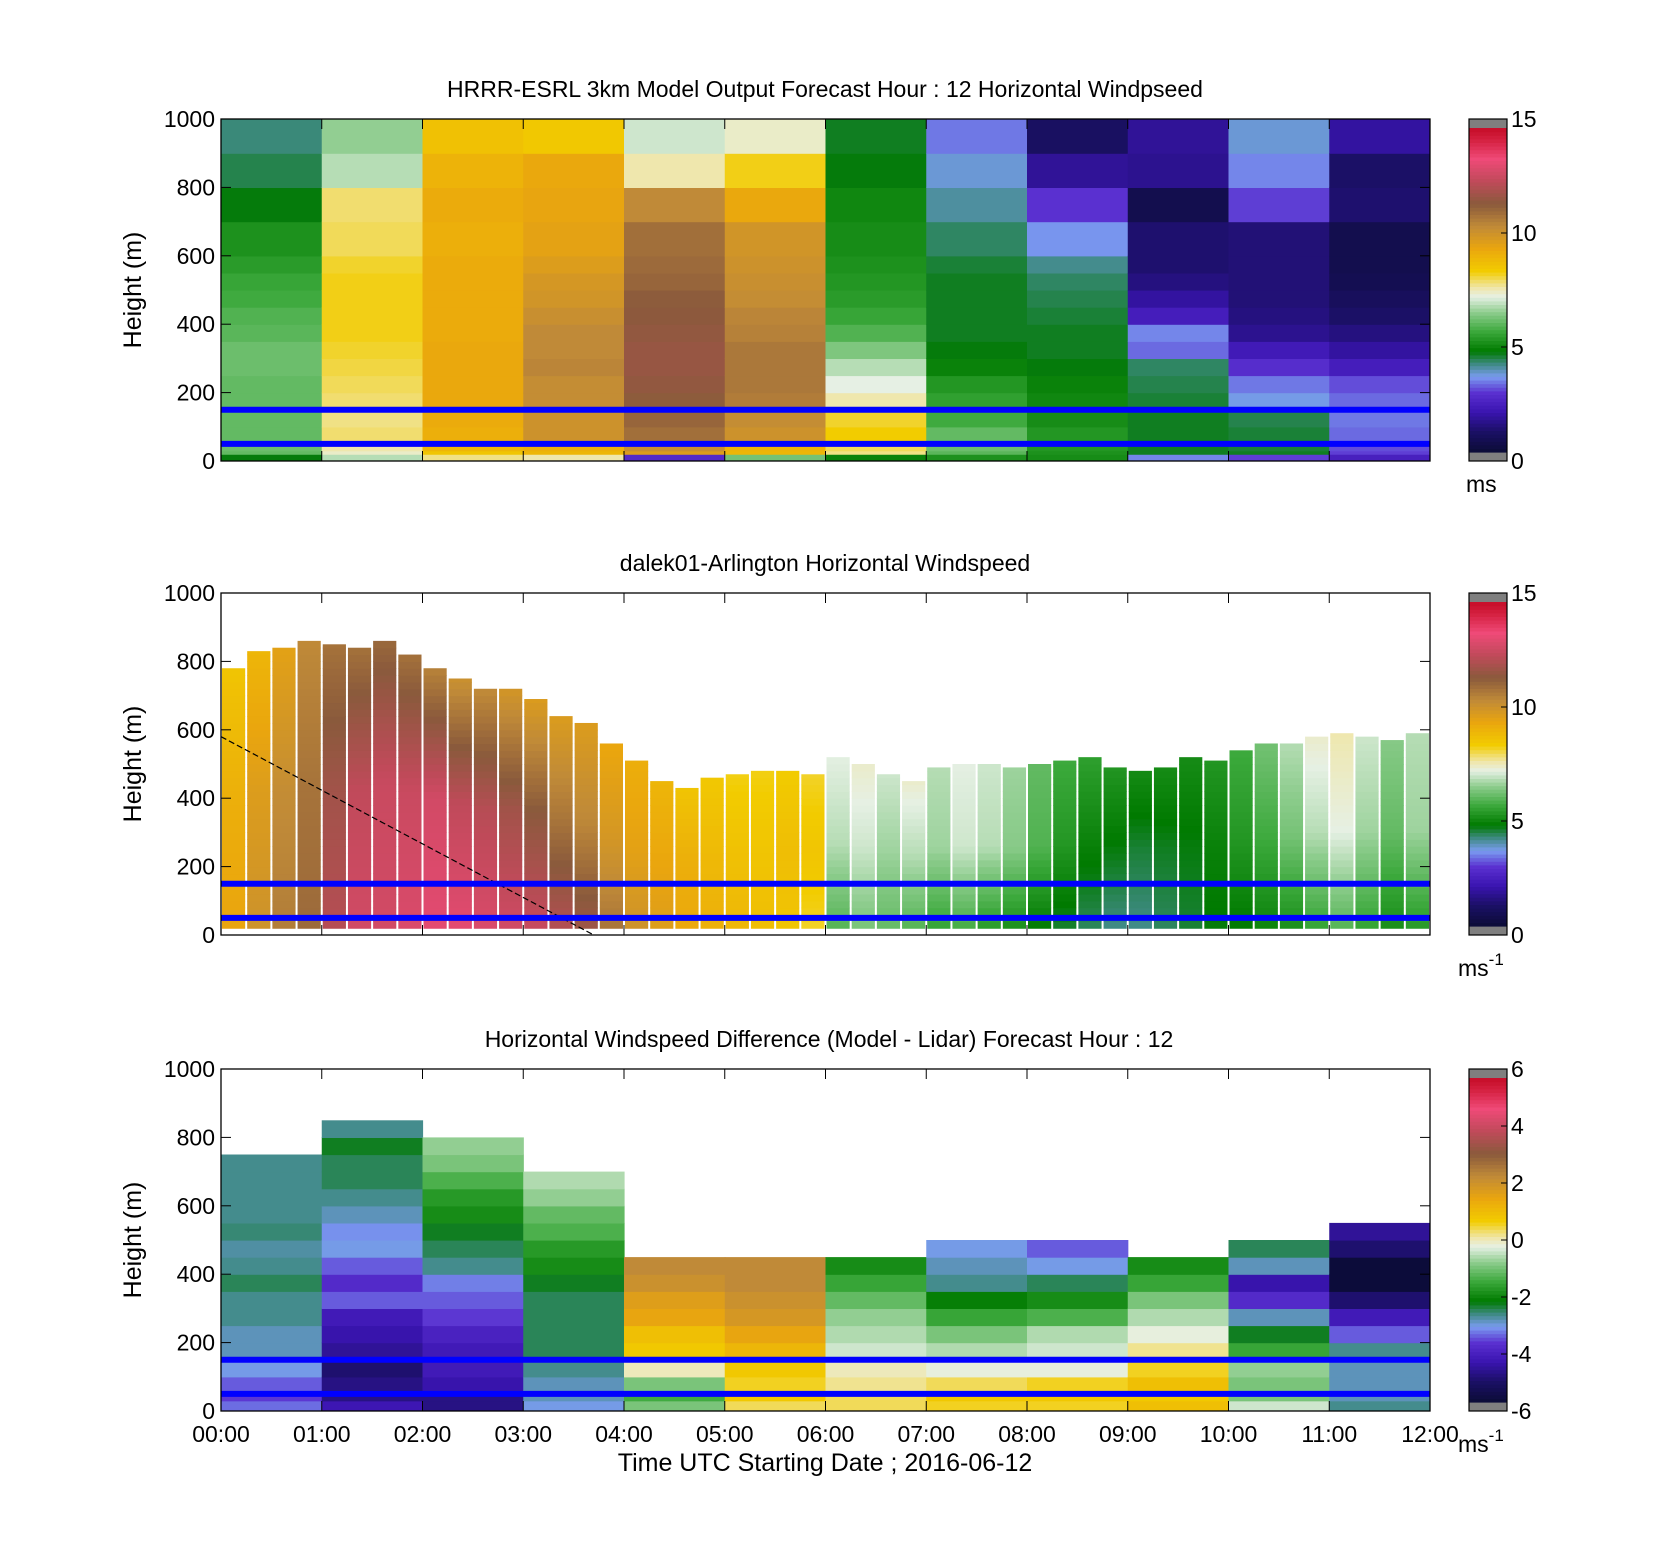 Image resolution: width=1680 pixels, height=1561 pixels. I want to click on y-tick-label: 200, so click(196, 1343).